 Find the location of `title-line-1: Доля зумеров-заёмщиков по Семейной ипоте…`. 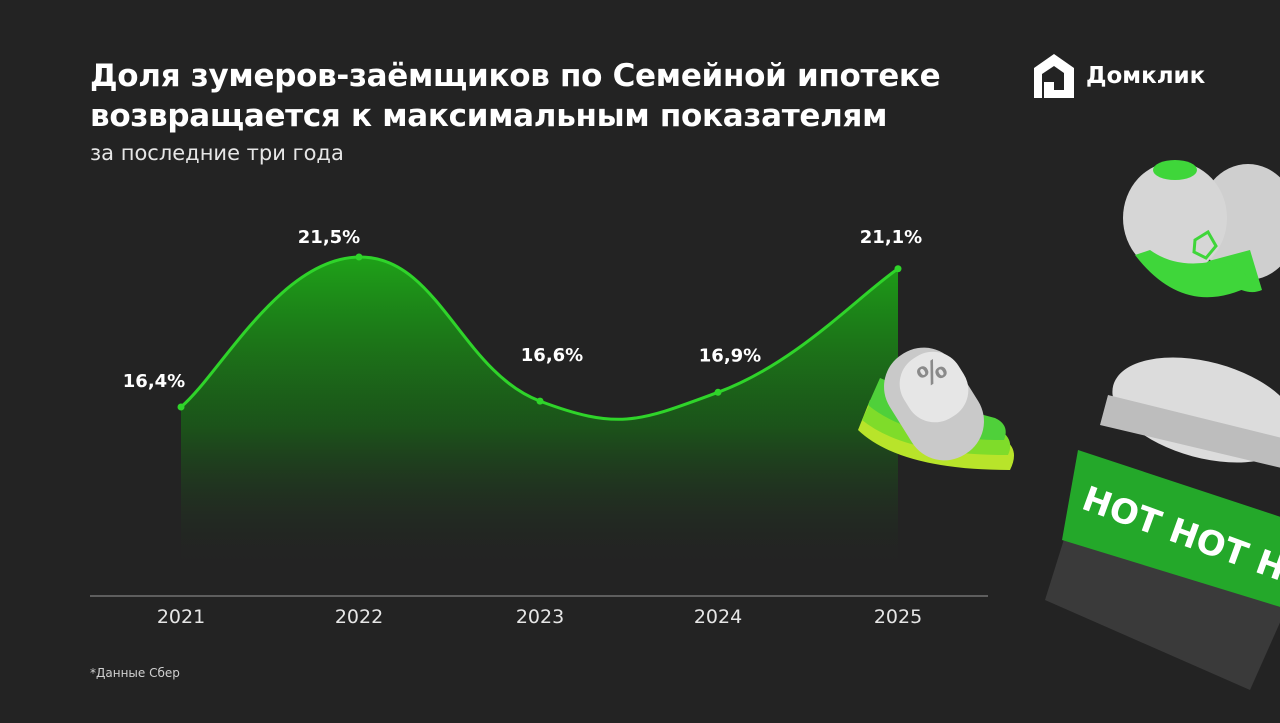

title-line-1: Доля зумеров-заёмщиков по Семейной ипоте… is located at coordinates (515, 76).